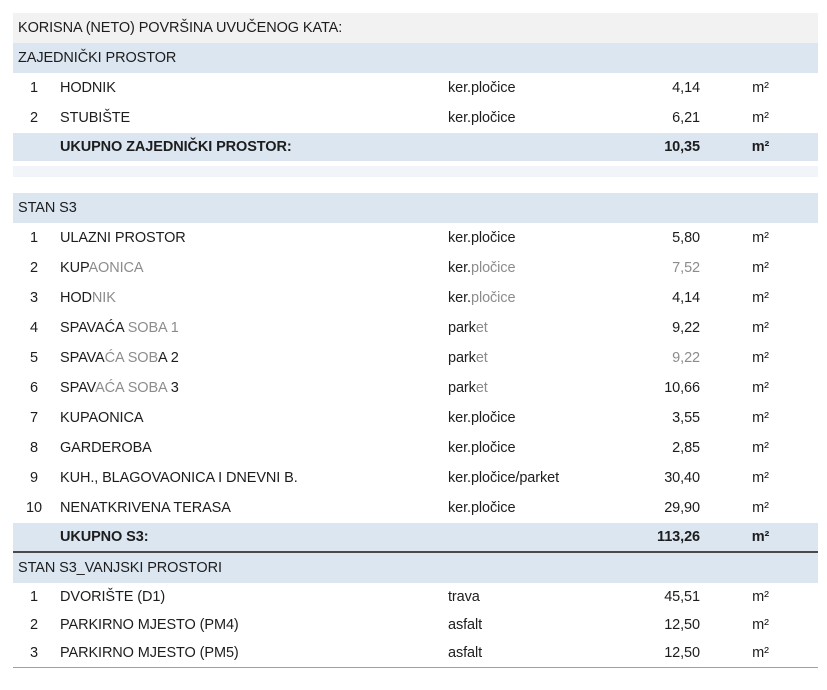  What do you see at coordinates (415, 537) in the screenshot?
I see `total-row: UKUPNO S3: 113,26 m²` at bounding box center [415, 537].